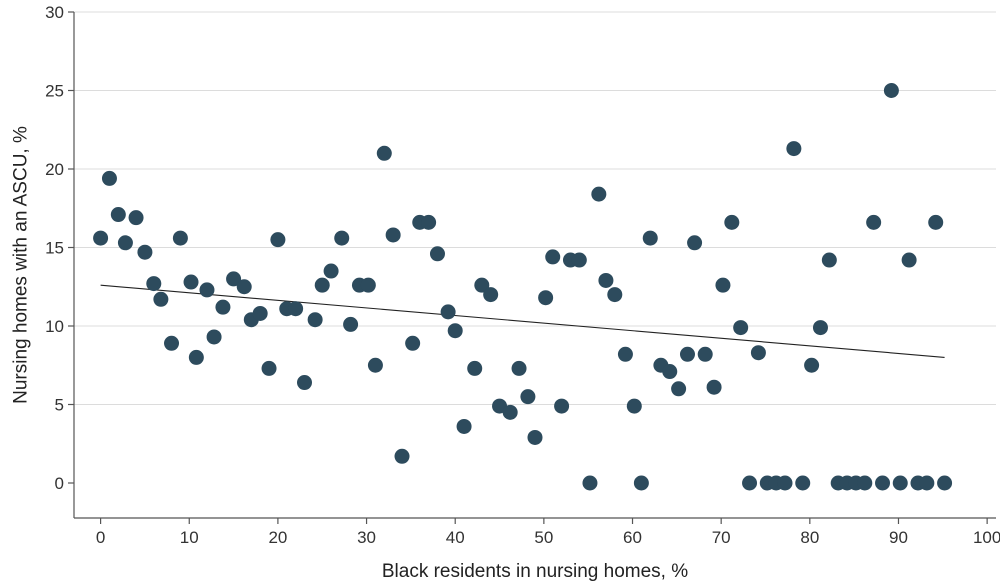 The width and height of the screenshot is (1000, 586). I want to click on y-tick-label: 30, so click(54, 12).